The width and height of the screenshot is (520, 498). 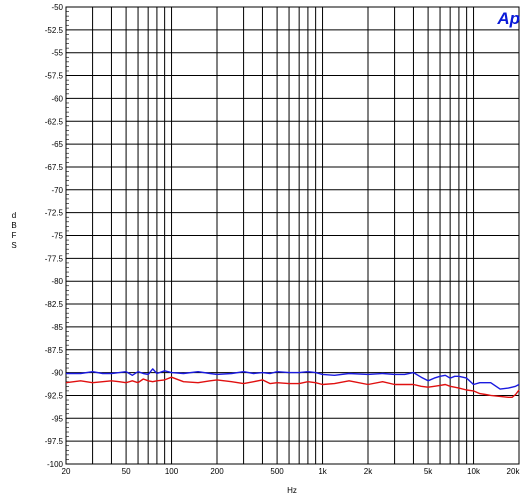 I want to click on y-tick-label: -80, so click(x=57, y=281).